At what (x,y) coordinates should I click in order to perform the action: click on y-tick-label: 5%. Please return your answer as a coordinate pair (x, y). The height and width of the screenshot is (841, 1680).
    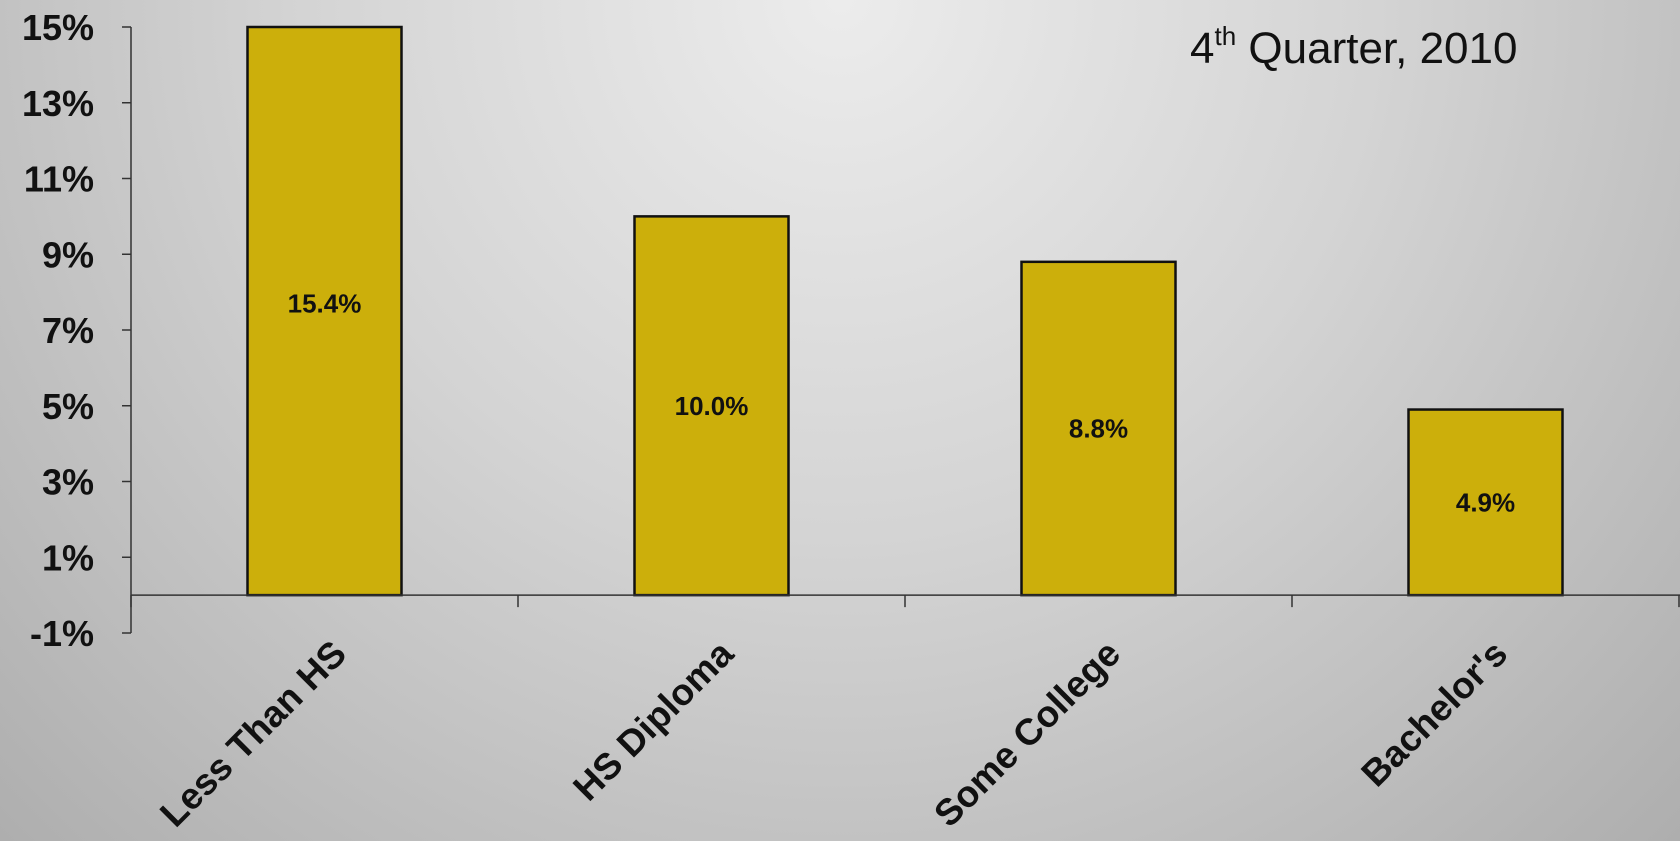
    Looking at the image, I should click on (68, 406).